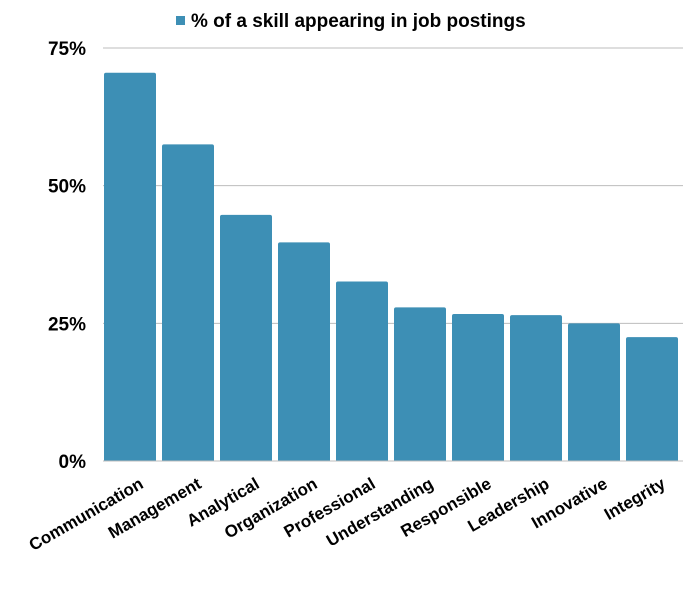  What do you see at coordinates (420, 384) in the screenshot?
I see `bar-understanding` at bounding box center [420, 384].